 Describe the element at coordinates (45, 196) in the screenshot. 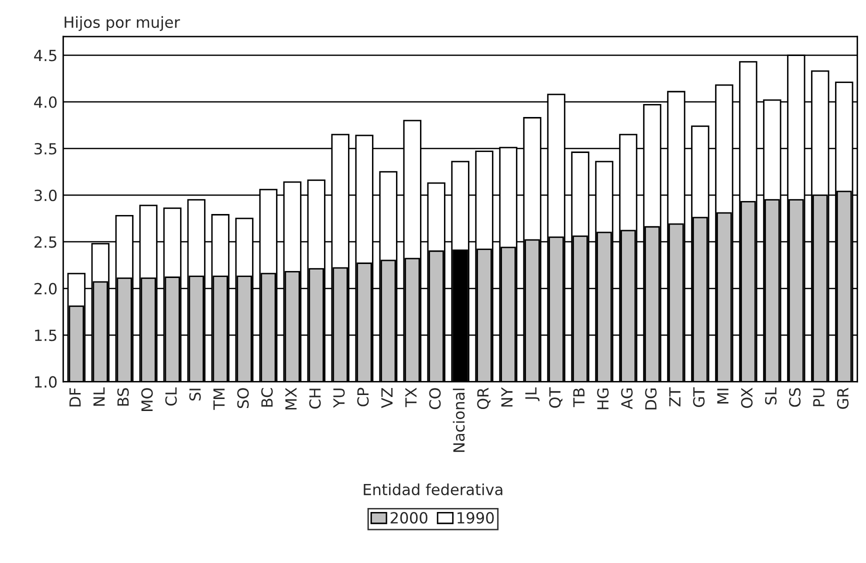

I see `y-tick-label: 3.0` at that location.